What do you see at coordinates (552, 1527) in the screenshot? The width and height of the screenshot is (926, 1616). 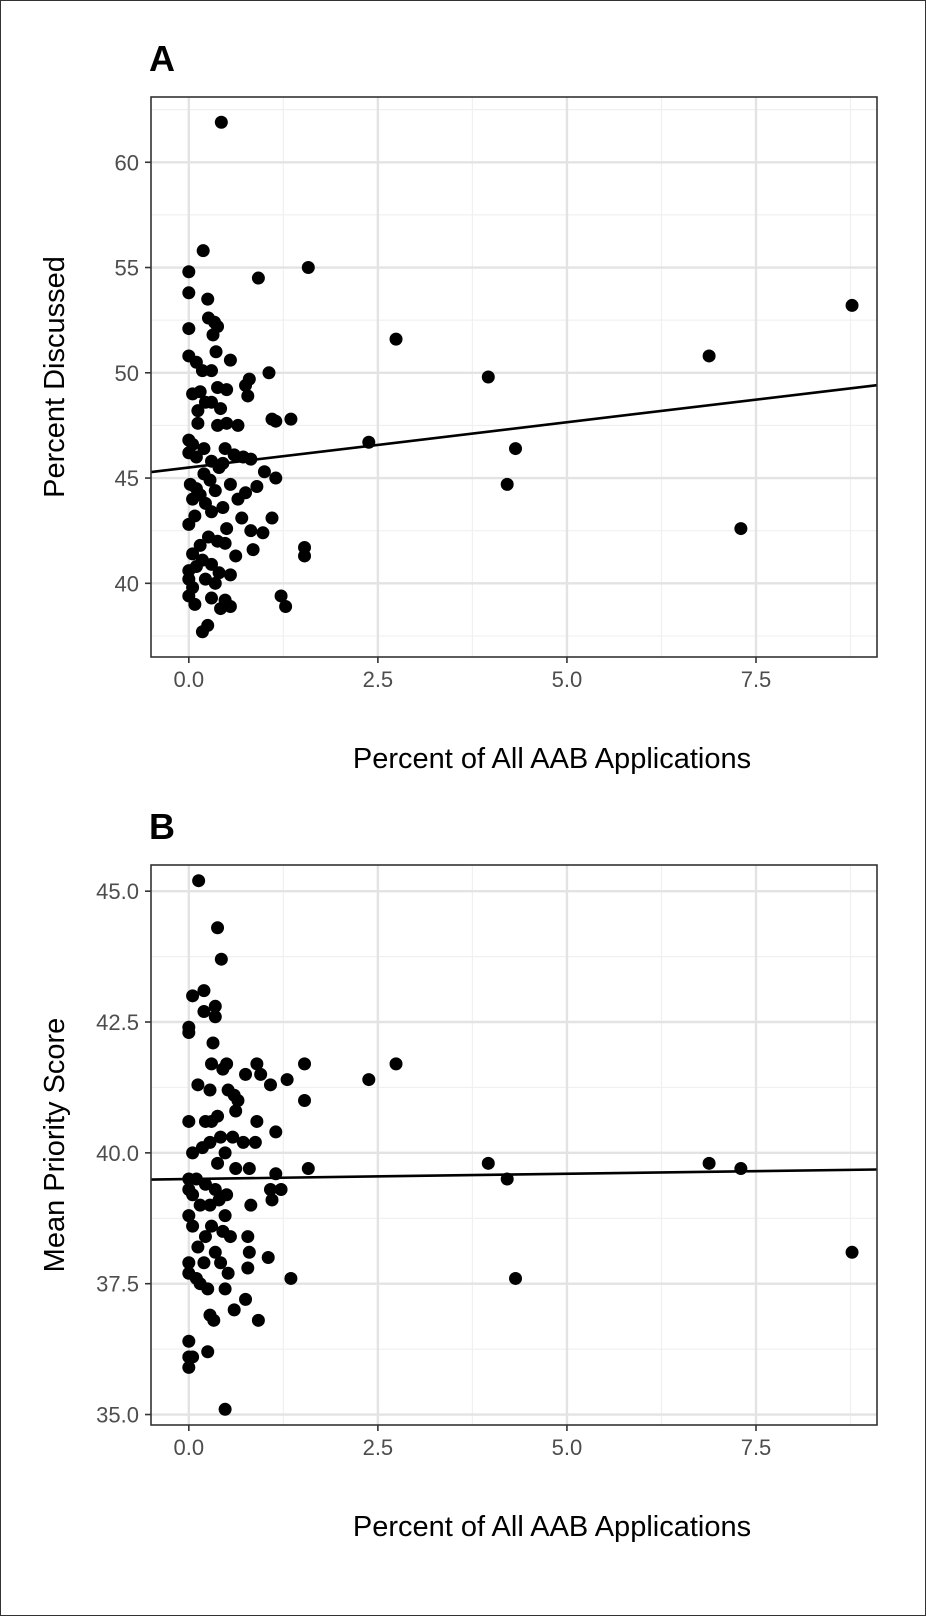 I see `x-axis-title: Percent of All AAB Applications` at bounding box center [552, 1527].